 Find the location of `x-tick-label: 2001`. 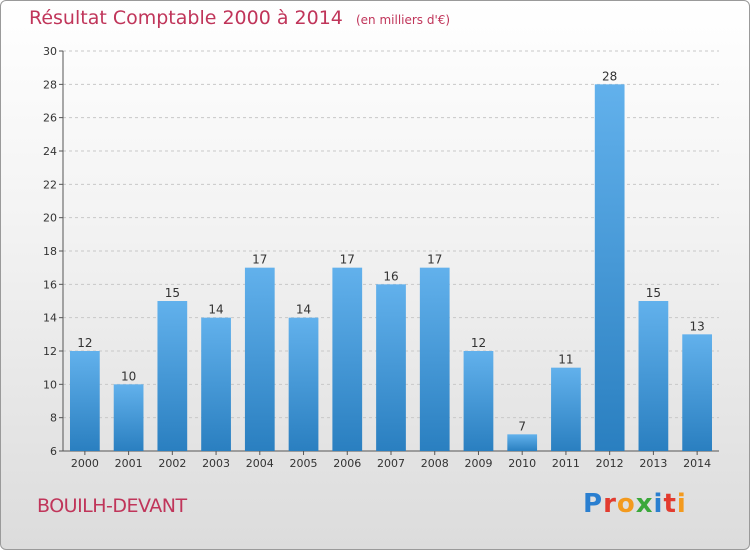

x-tick-label: 2001 is located at coordinates (129, 463).